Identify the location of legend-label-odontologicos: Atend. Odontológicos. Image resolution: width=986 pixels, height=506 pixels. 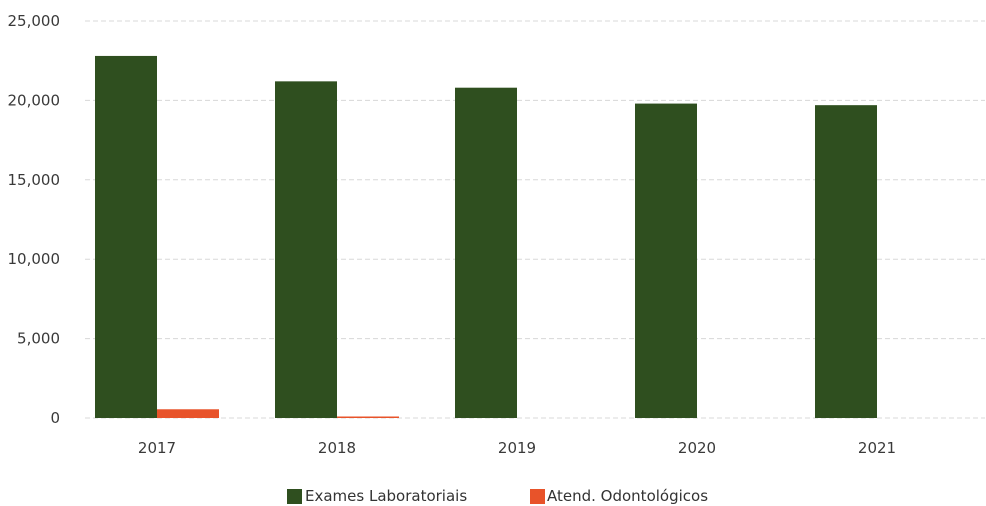
(627, 496).